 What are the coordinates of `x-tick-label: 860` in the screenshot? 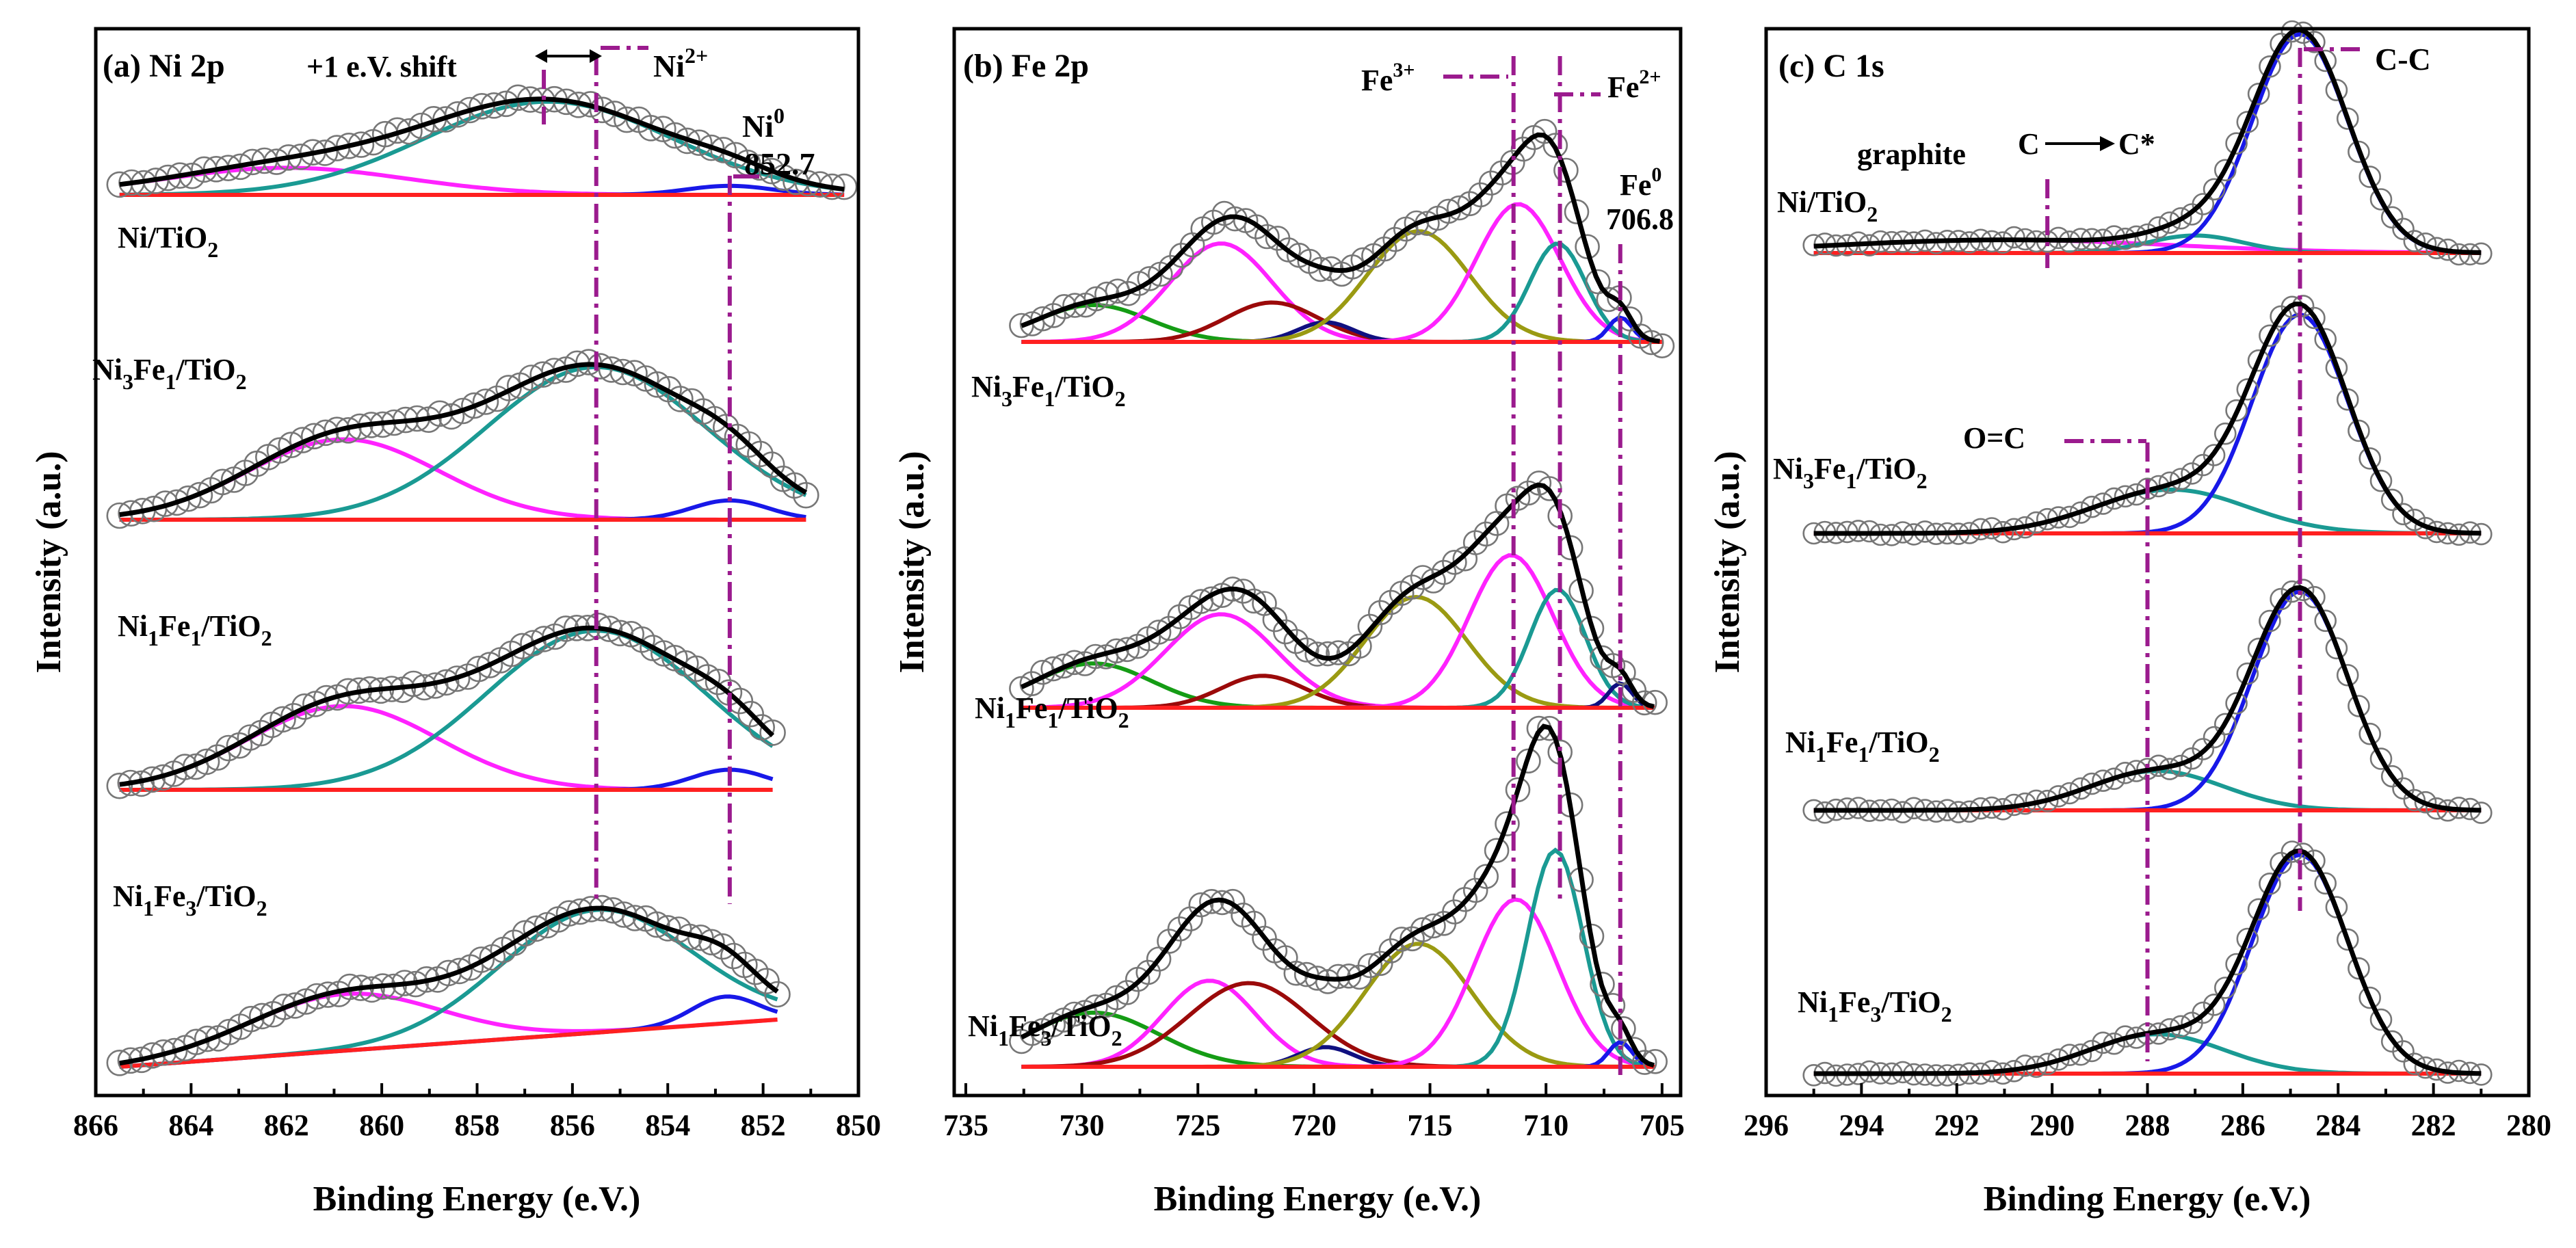 It's located at (381, 1125).